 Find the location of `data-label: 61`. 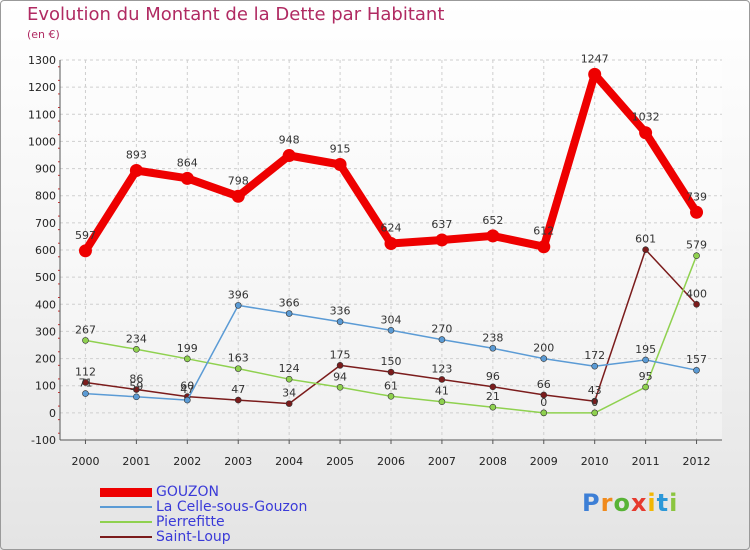

data-label: 61 is located at coordinates (391, 385).